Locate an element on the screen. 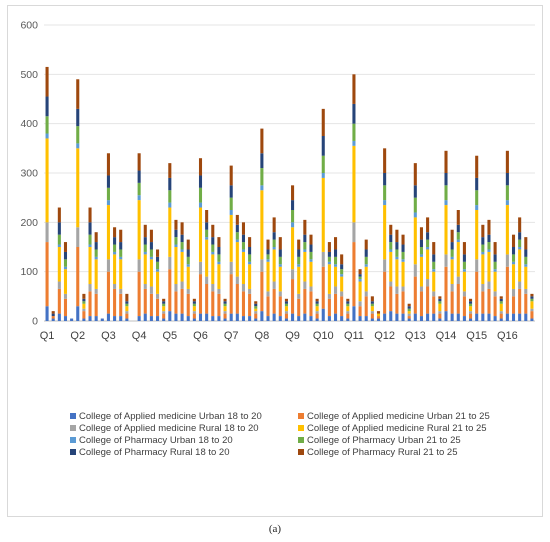  legend-item: College of Pharmacy Rural 18 to 20 is located at coordinates (184, 453).